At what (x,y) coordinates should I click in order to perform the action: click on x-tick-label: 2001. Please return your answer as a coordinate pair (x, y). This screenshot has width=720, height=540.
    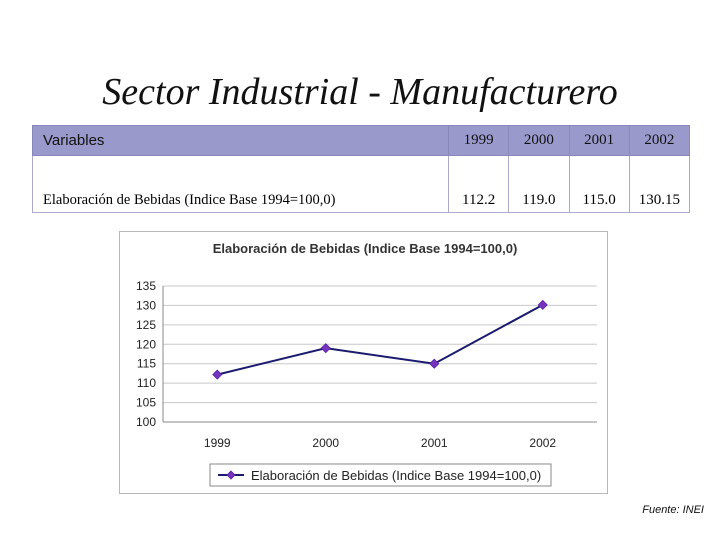
    Looking at the image, I should click on (434, 443).